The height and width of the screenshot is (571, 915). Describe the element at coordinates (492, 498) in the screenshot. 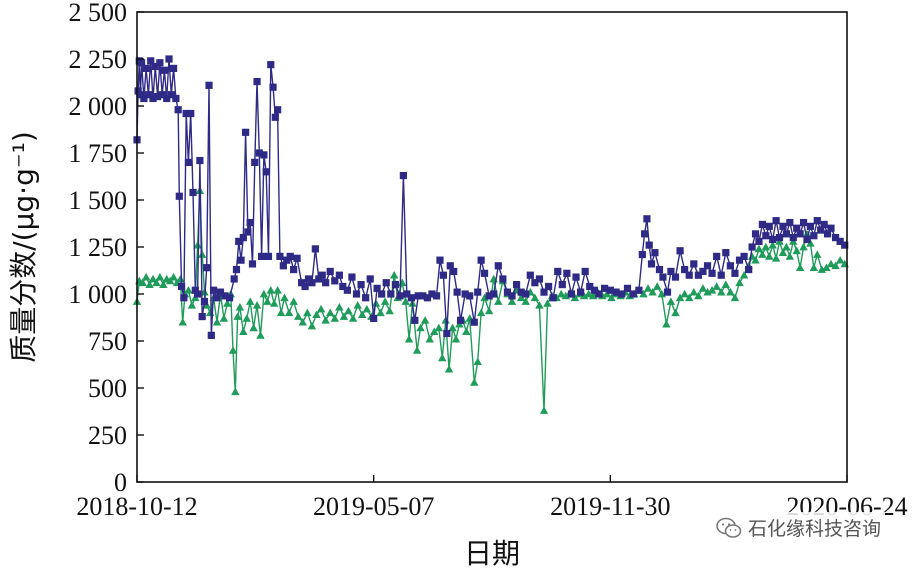

I see `x-axis: 2018-10-12 2019-05-07 2019-11-30 2020-06-24` at that location.